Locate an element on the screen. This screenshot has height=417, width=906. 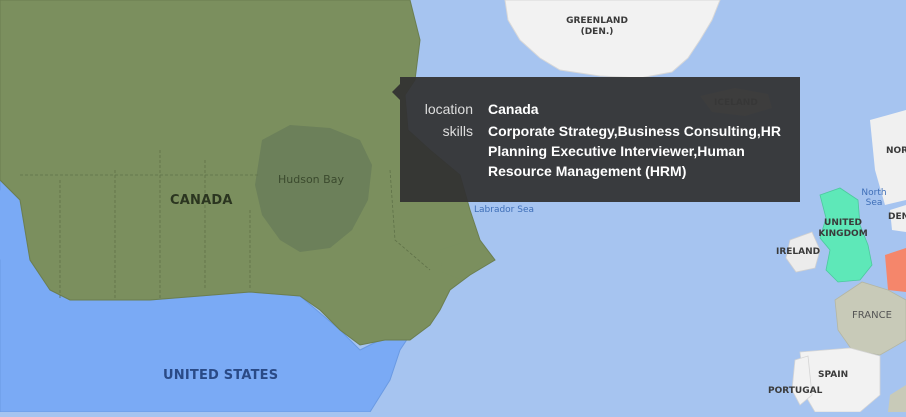
label-ireland: IRELAND is located at coordinates (798, 252).